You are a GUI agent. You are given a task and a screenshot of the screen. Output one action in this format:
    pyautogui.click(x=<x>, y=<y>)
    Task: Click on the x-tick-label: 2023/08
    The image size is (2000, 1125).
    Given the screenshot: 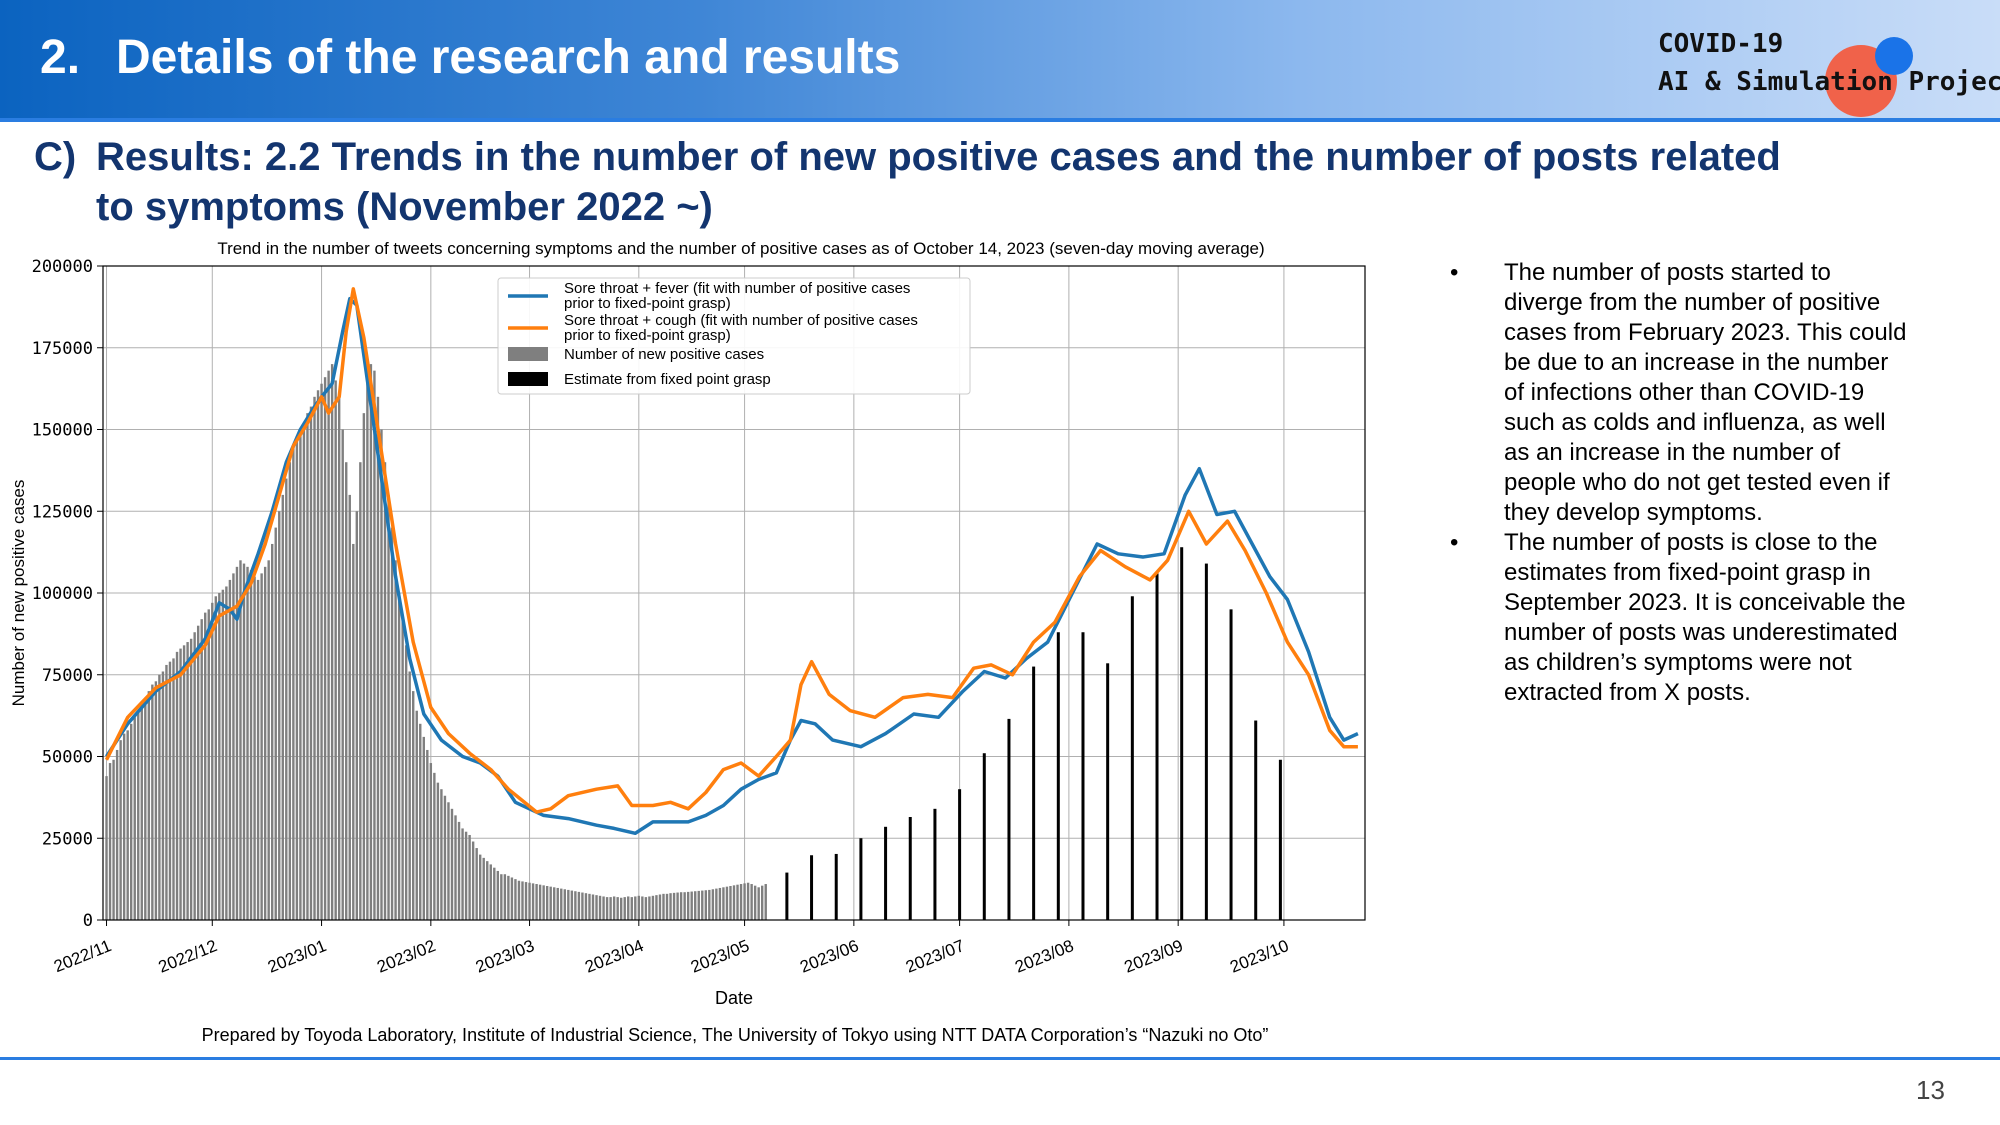 What is the action you would take?
    pyautogui.click(x=1044, y=956)
    